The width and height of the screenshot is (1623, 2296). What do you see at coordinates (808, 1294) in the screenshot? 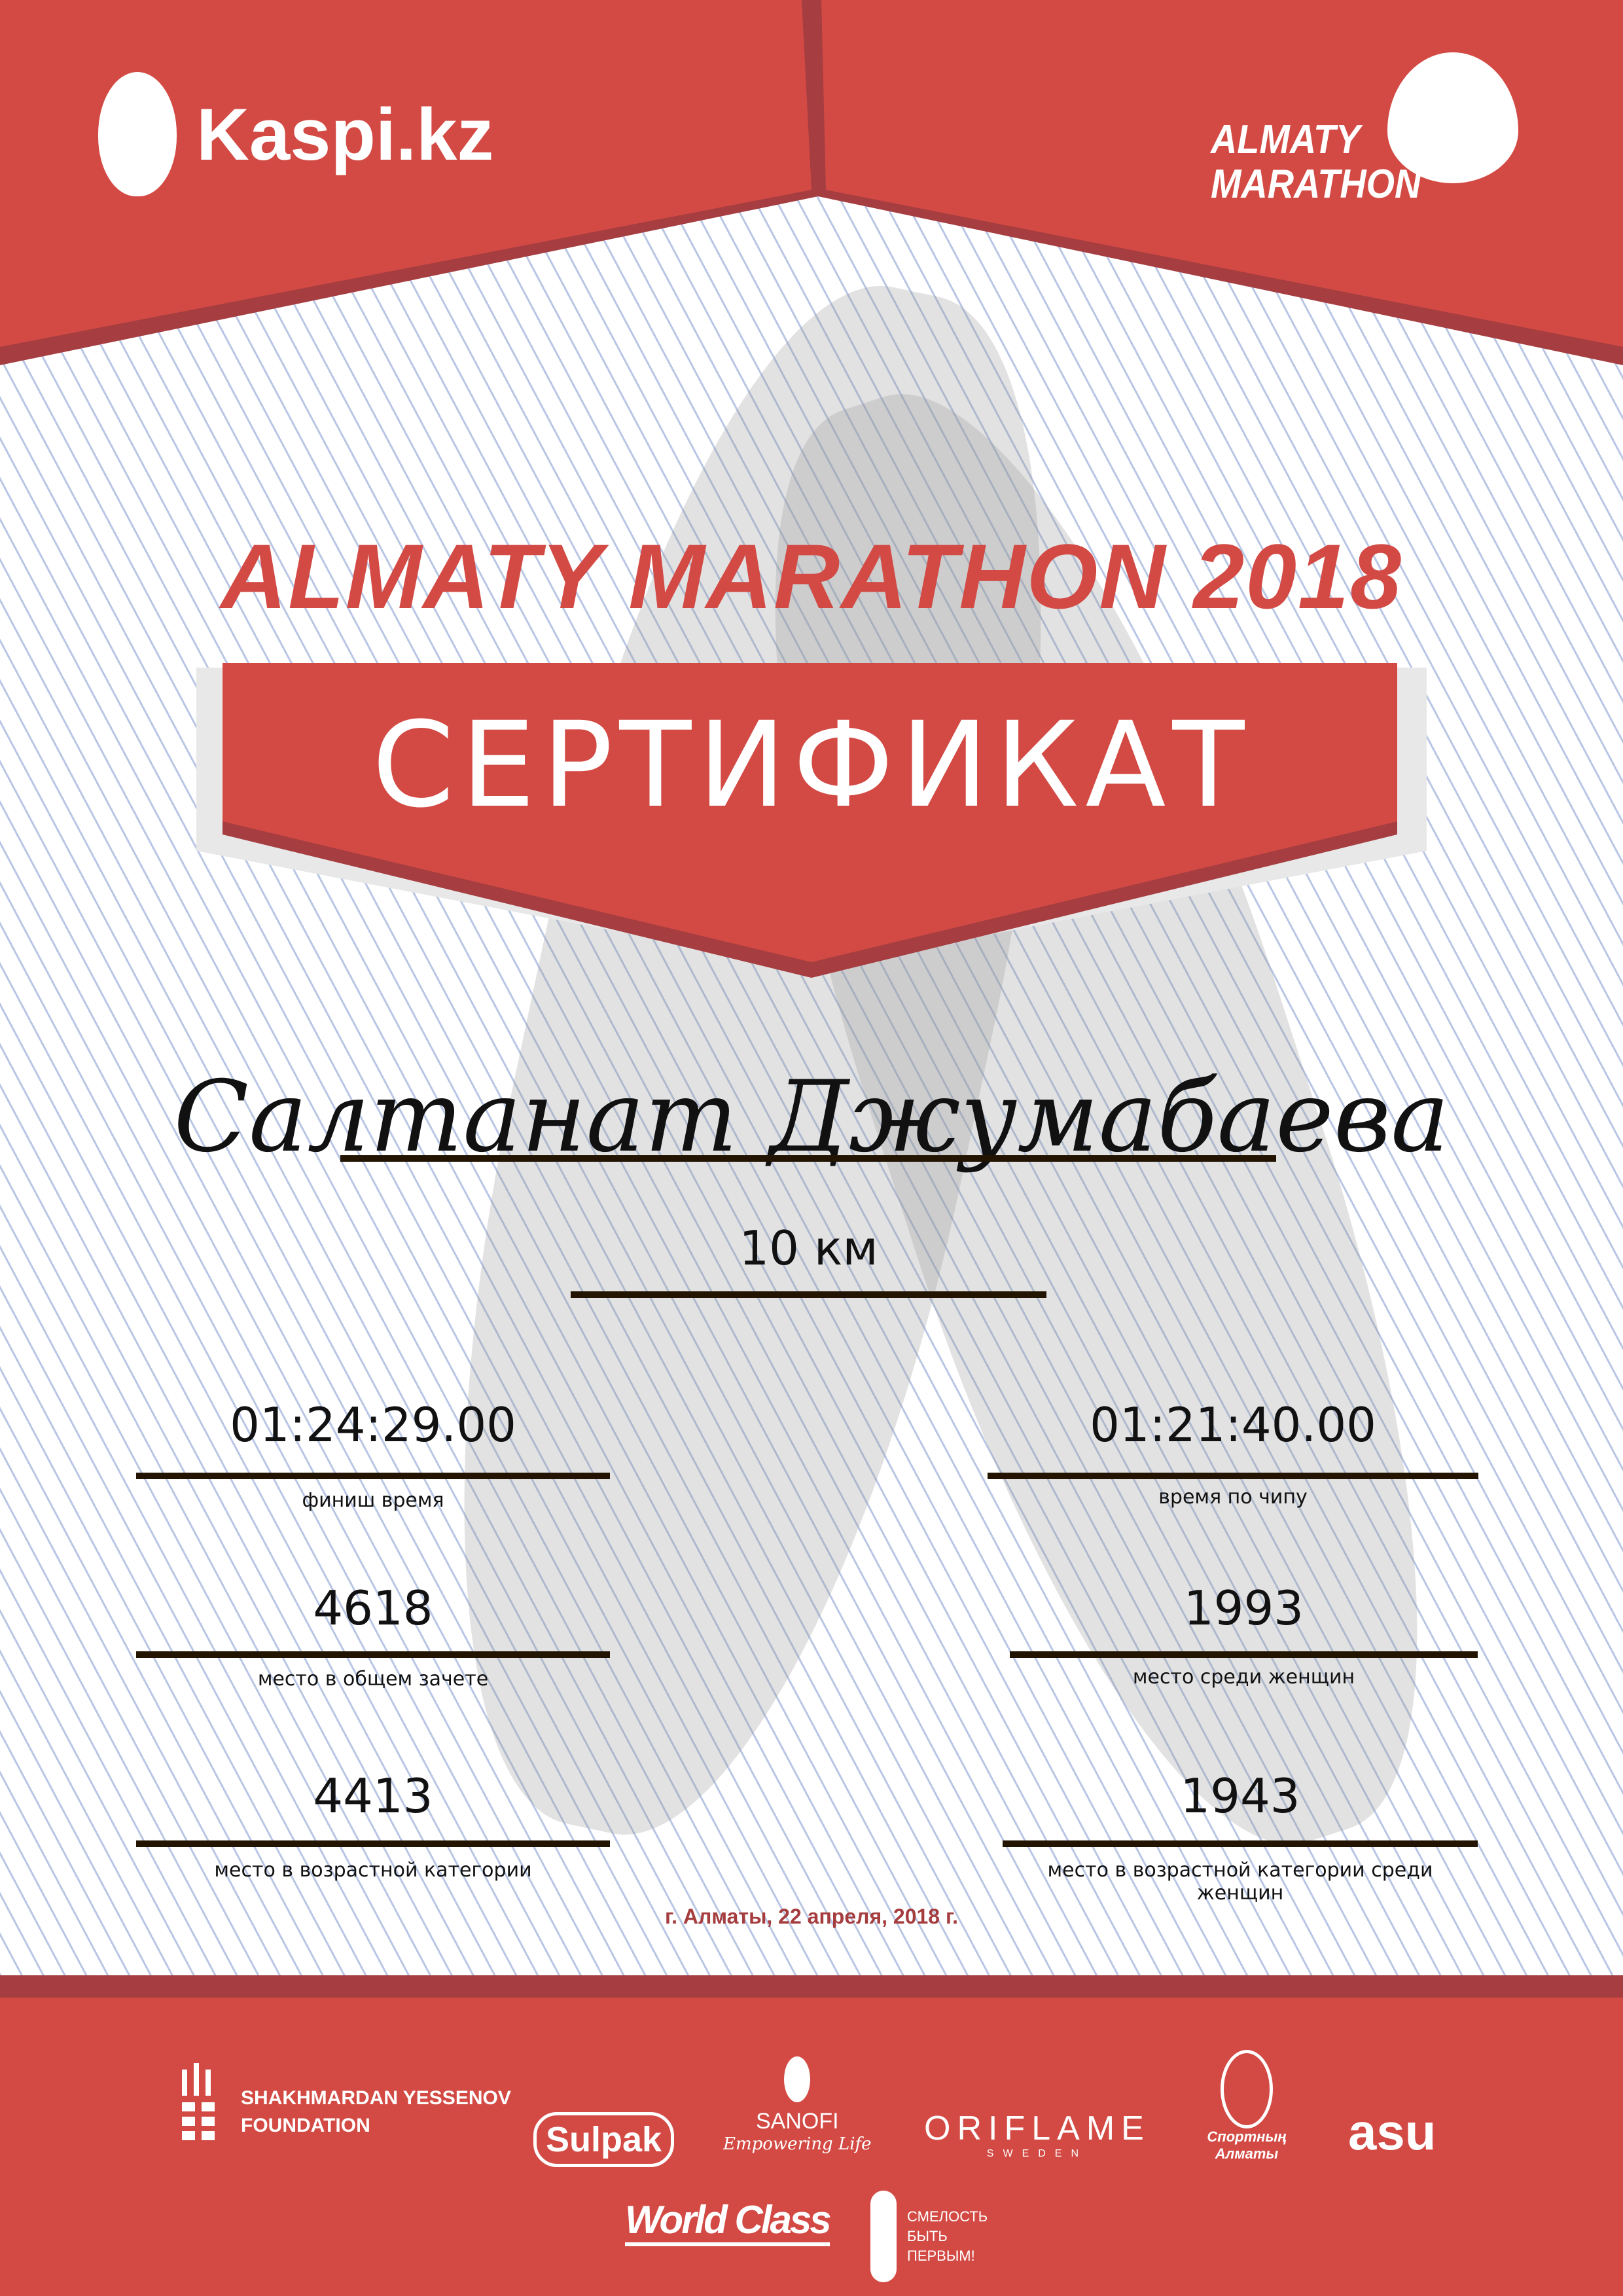
I see `distance-underline` at bounding box center [808, 1294].